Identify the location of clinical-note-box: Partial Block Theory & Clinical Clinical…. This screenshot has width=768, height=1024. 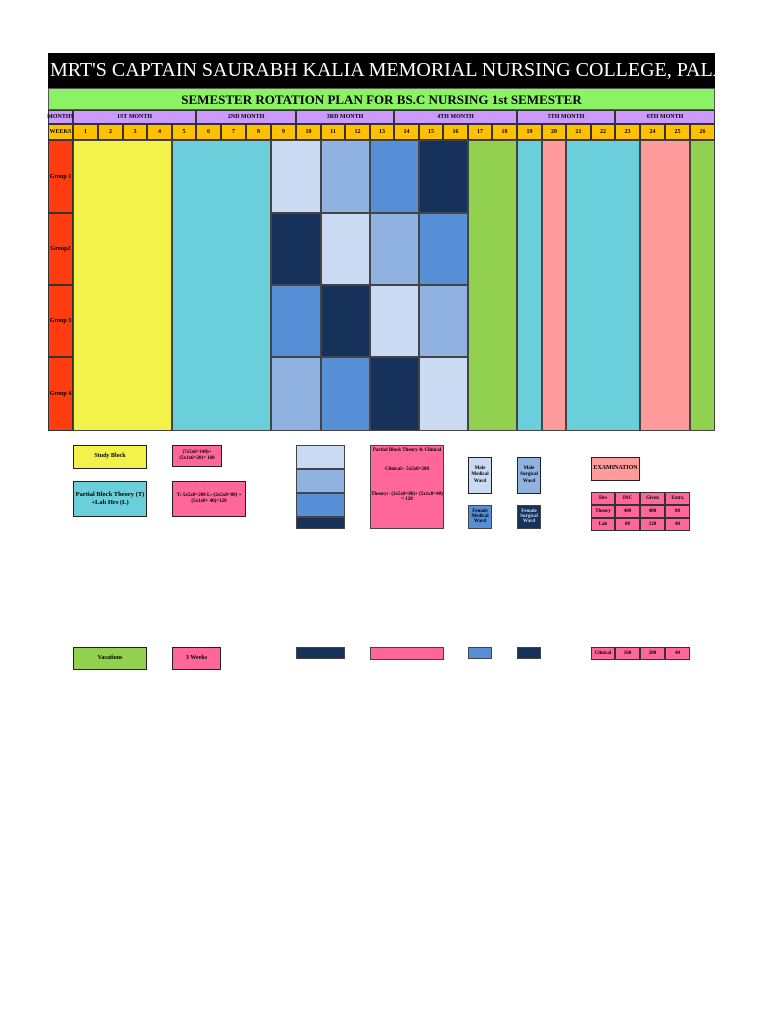
(407, 487).